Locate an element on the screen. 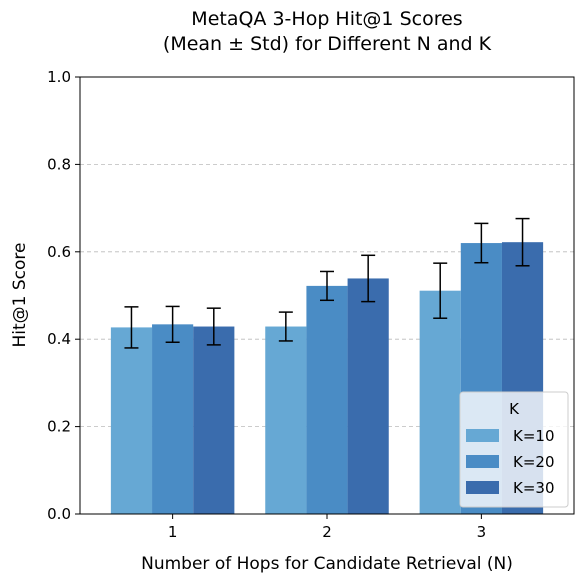 This screenshot has width=584, height=584. legend-box is located at coordinates (514, 449).